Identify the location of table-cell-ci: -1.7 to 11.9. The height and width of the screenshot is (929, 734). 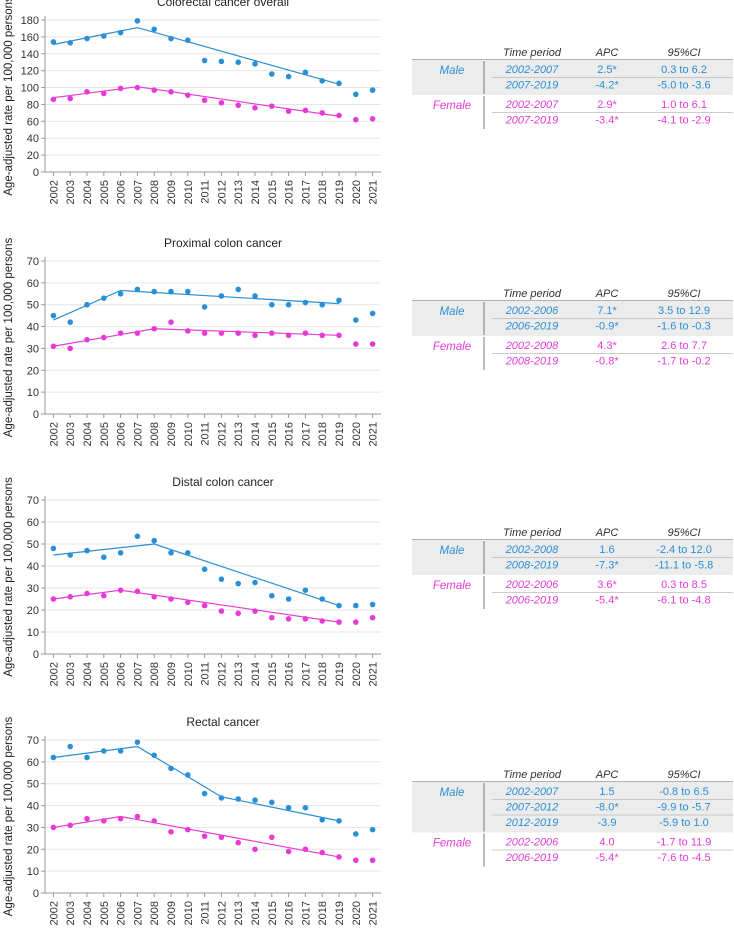
(684, 843).